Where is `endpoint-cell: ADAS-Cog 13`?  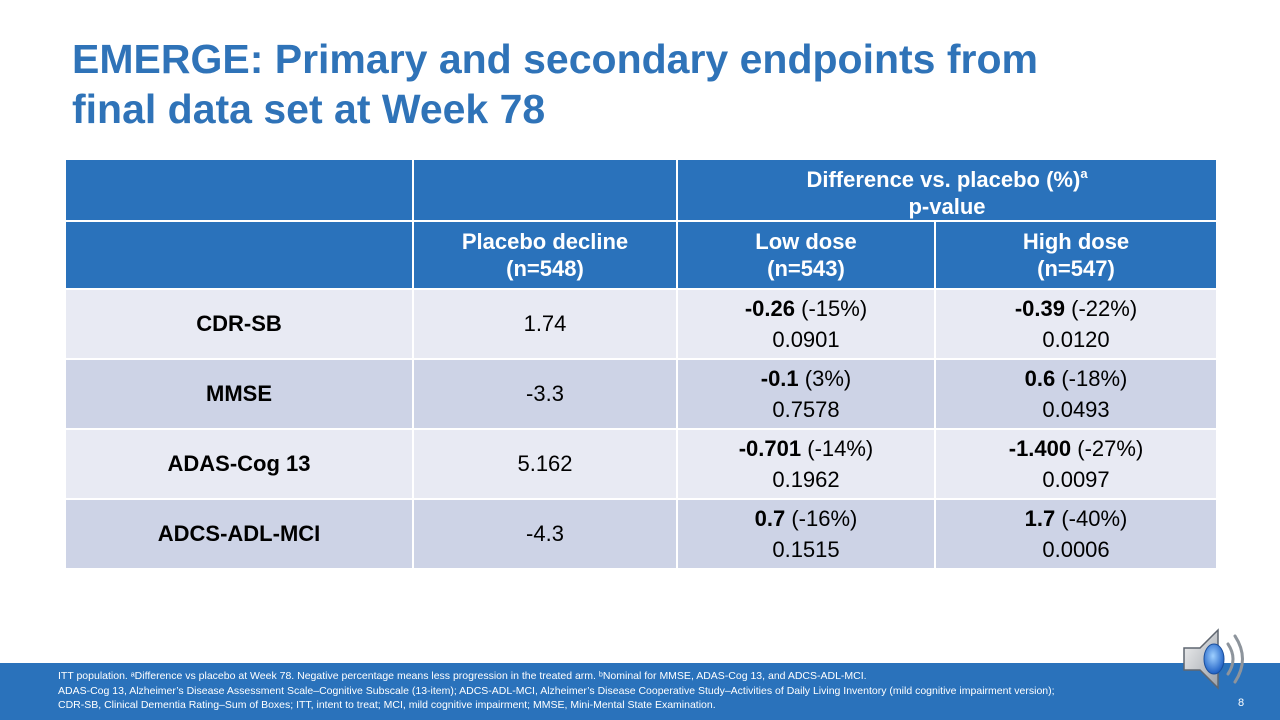 endpoint-cell: ADAS-Cog 13 is located at coordinates (239, 464).